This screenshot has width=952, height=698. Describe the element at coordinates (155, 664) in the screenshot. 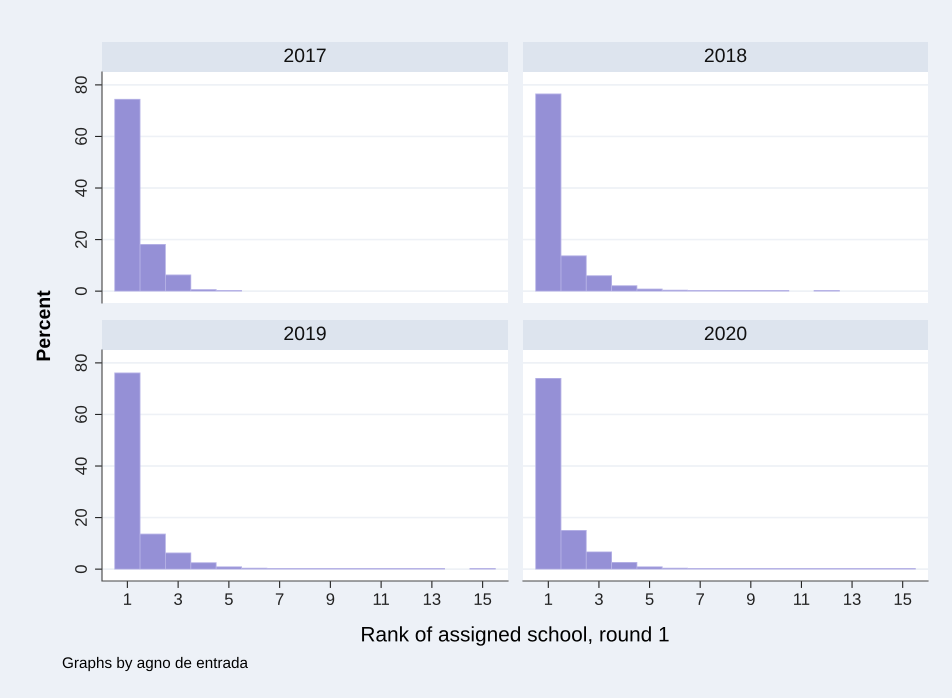

I see `text: Graphs by agno de entrada` at that location.